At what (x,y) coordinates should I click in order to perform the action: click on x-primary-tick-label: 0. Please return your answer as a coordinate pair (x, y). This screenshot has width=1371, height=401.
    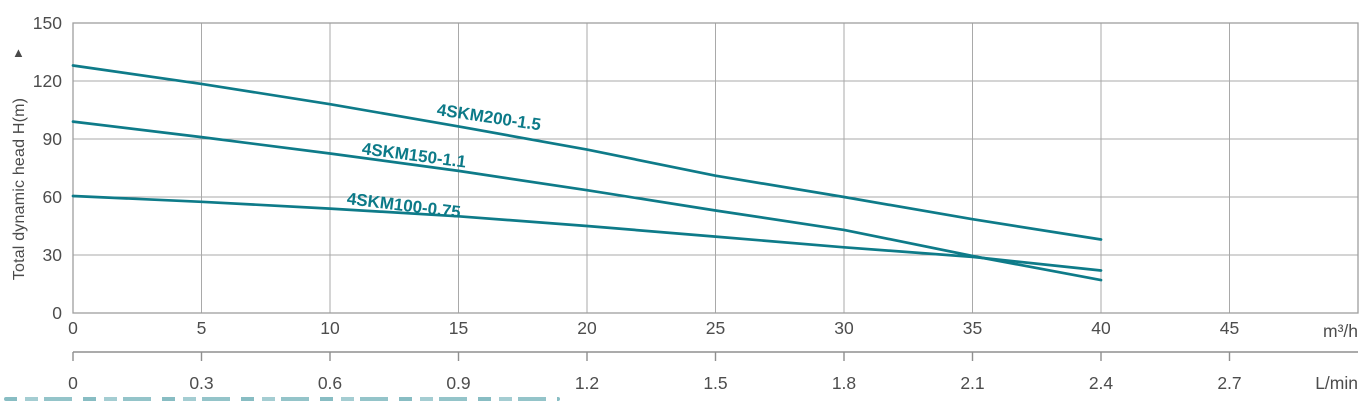
    Looking at the image, I should click on (73, 328).